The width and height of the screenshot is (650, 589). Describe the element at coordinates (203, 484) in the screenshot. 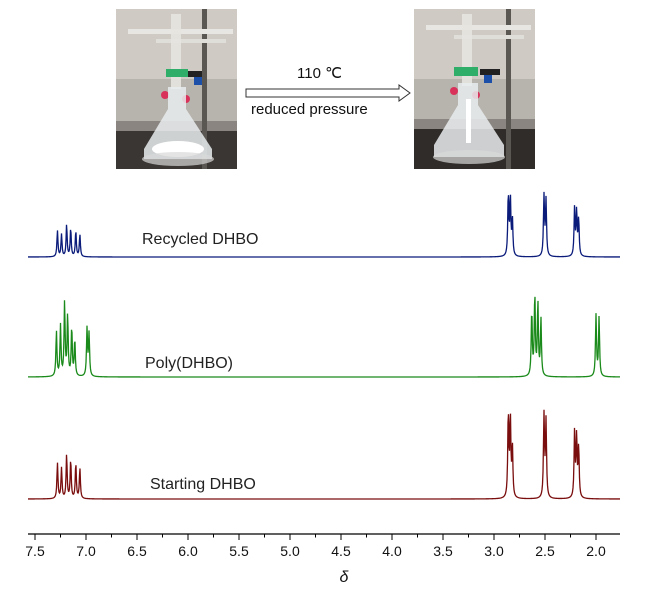

I see `series-label: Starting DHBO` at that location.